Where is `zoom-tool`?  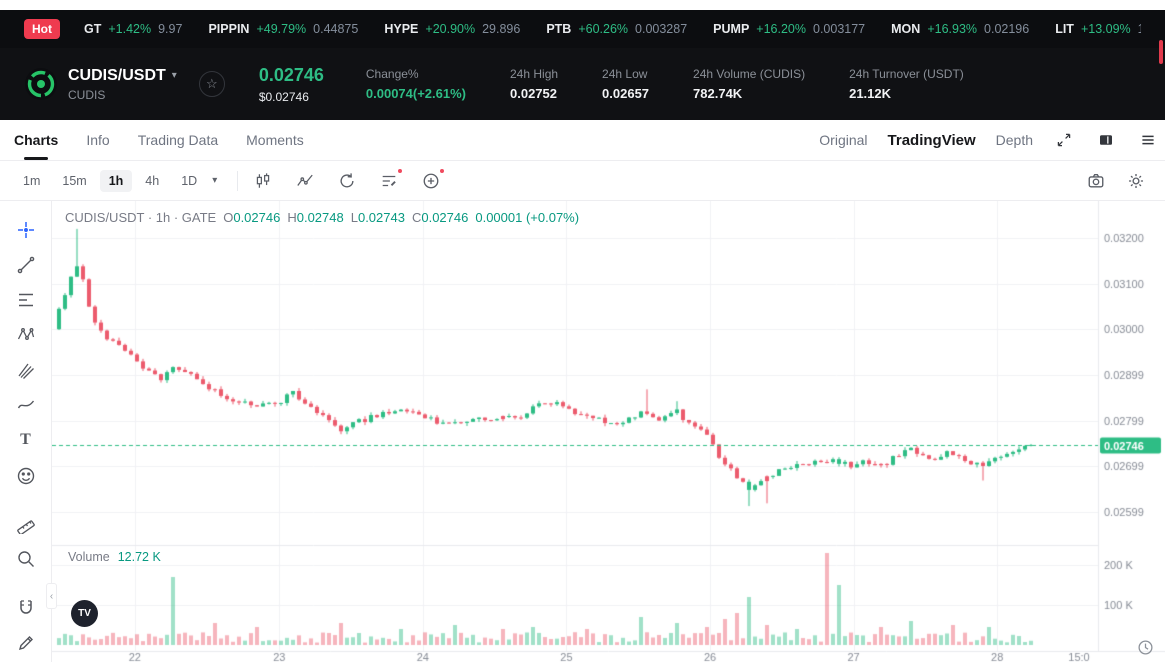
zoom-tool is located at coordinates (26, 559).